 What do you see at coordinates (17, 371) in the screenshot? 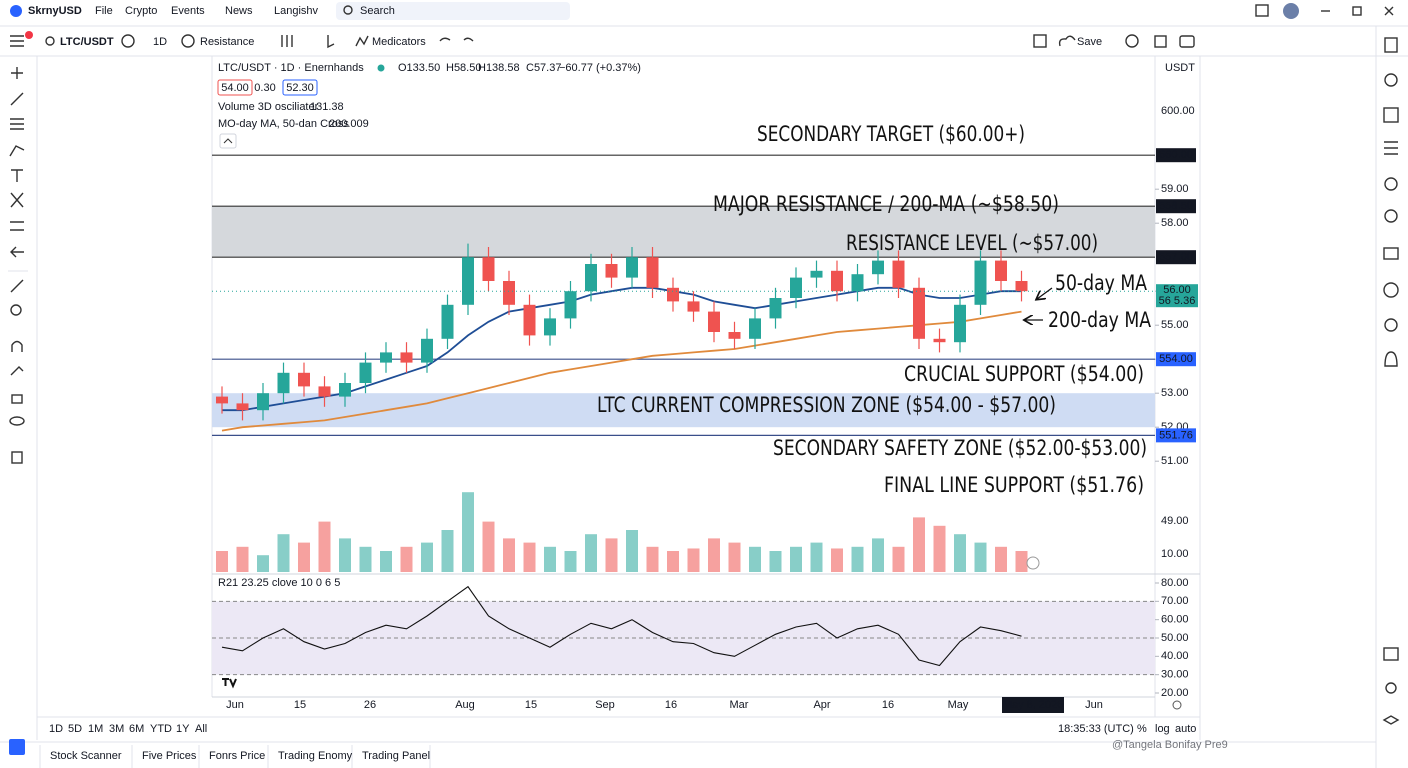
I see `draw-mode-tool` at bounding box center [17, 371].